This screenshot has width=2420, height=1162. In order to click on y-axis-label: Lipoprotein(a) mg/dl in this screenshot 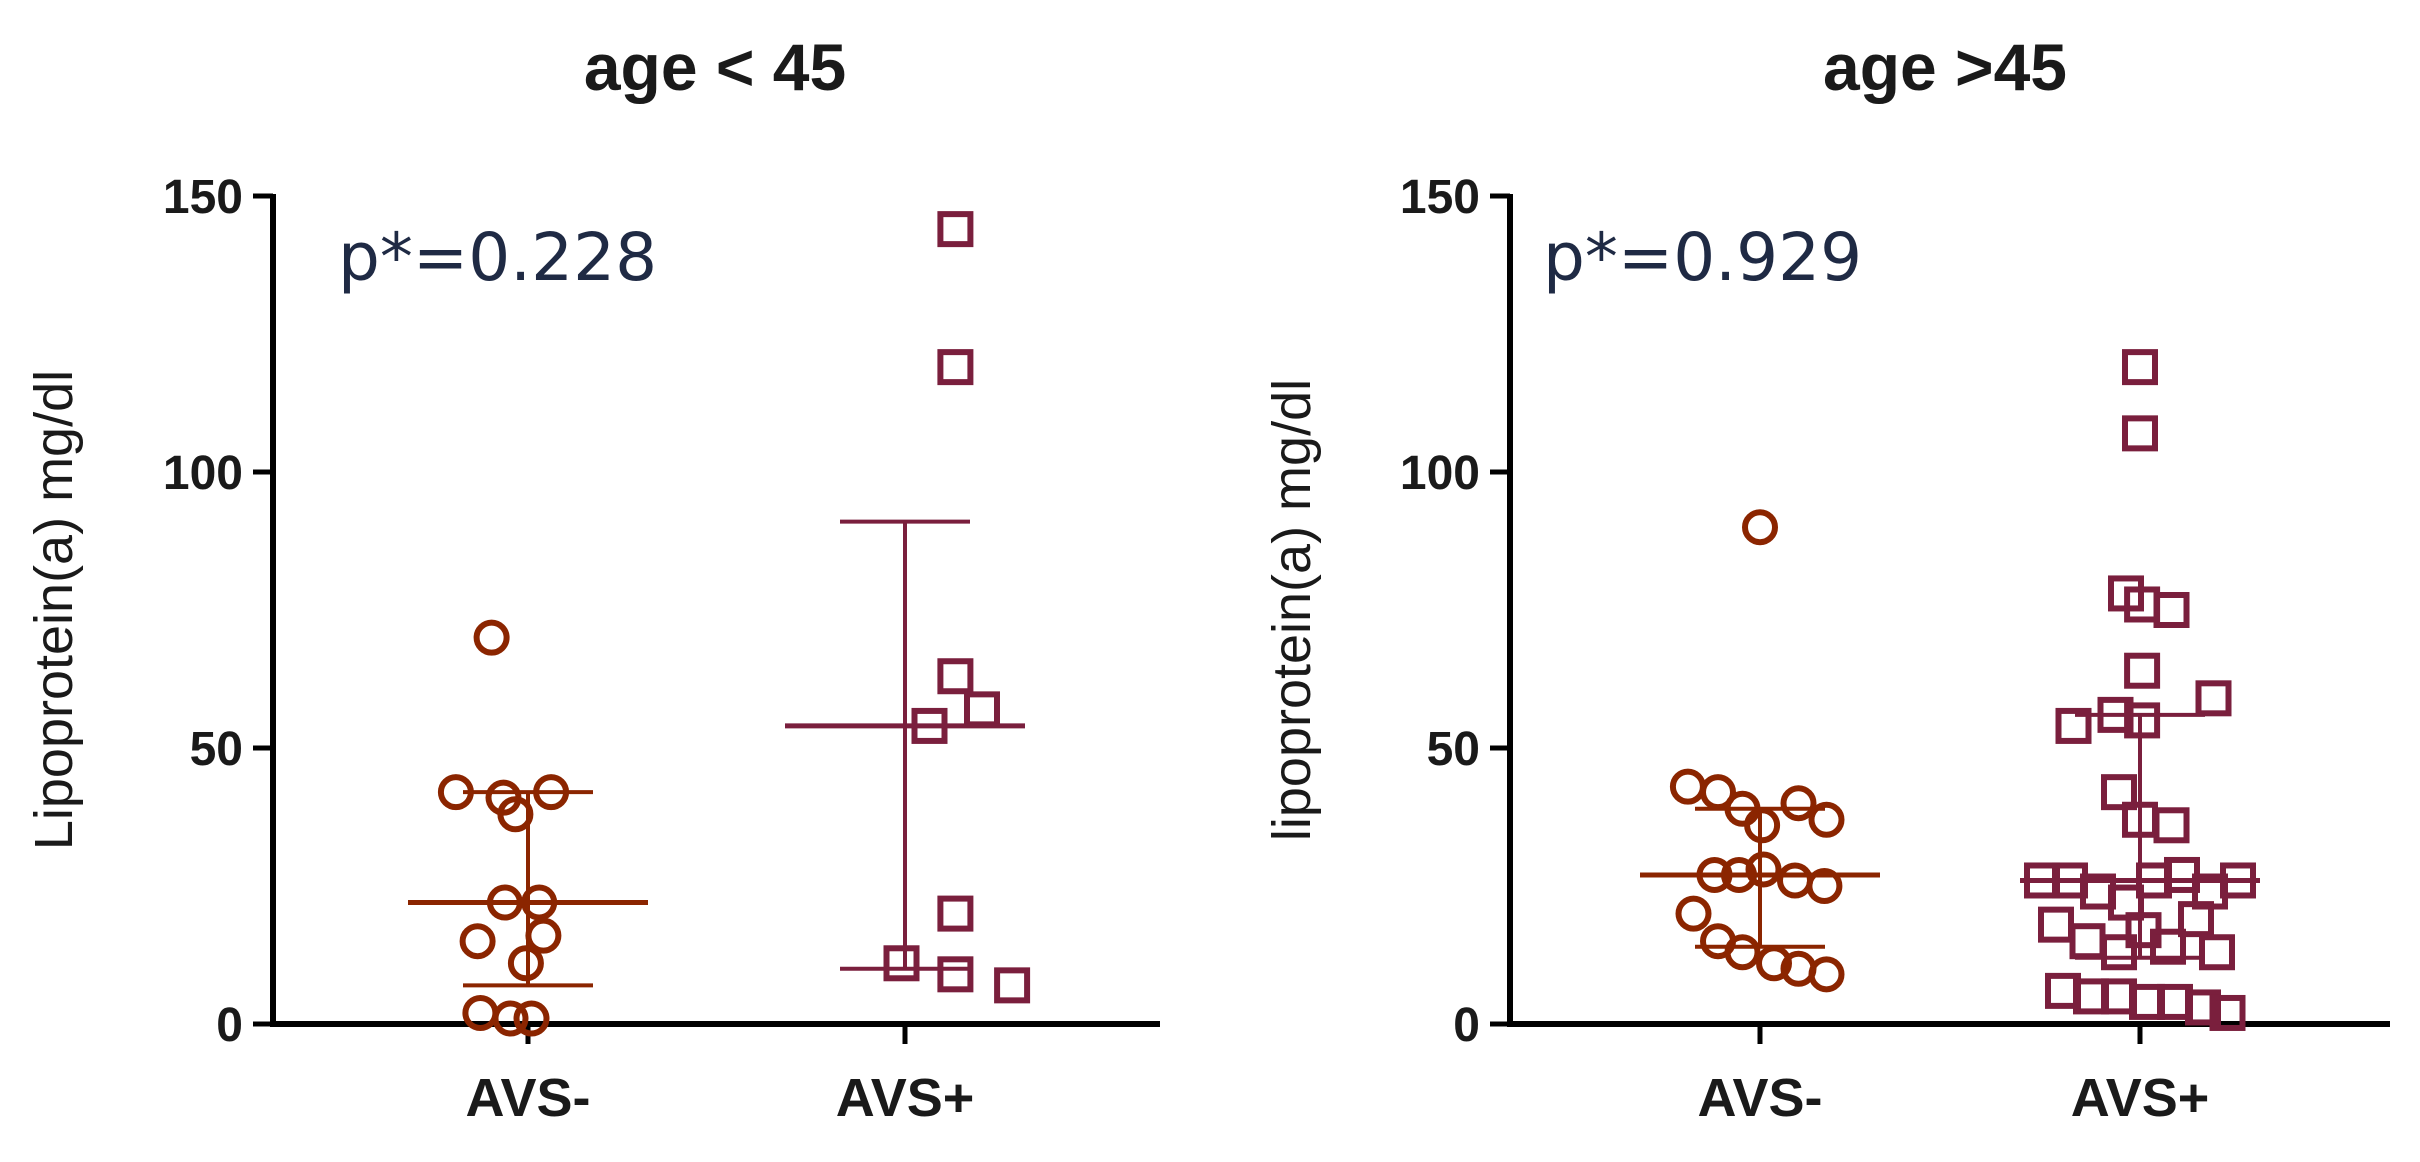, I will do `click(54, 610)`.